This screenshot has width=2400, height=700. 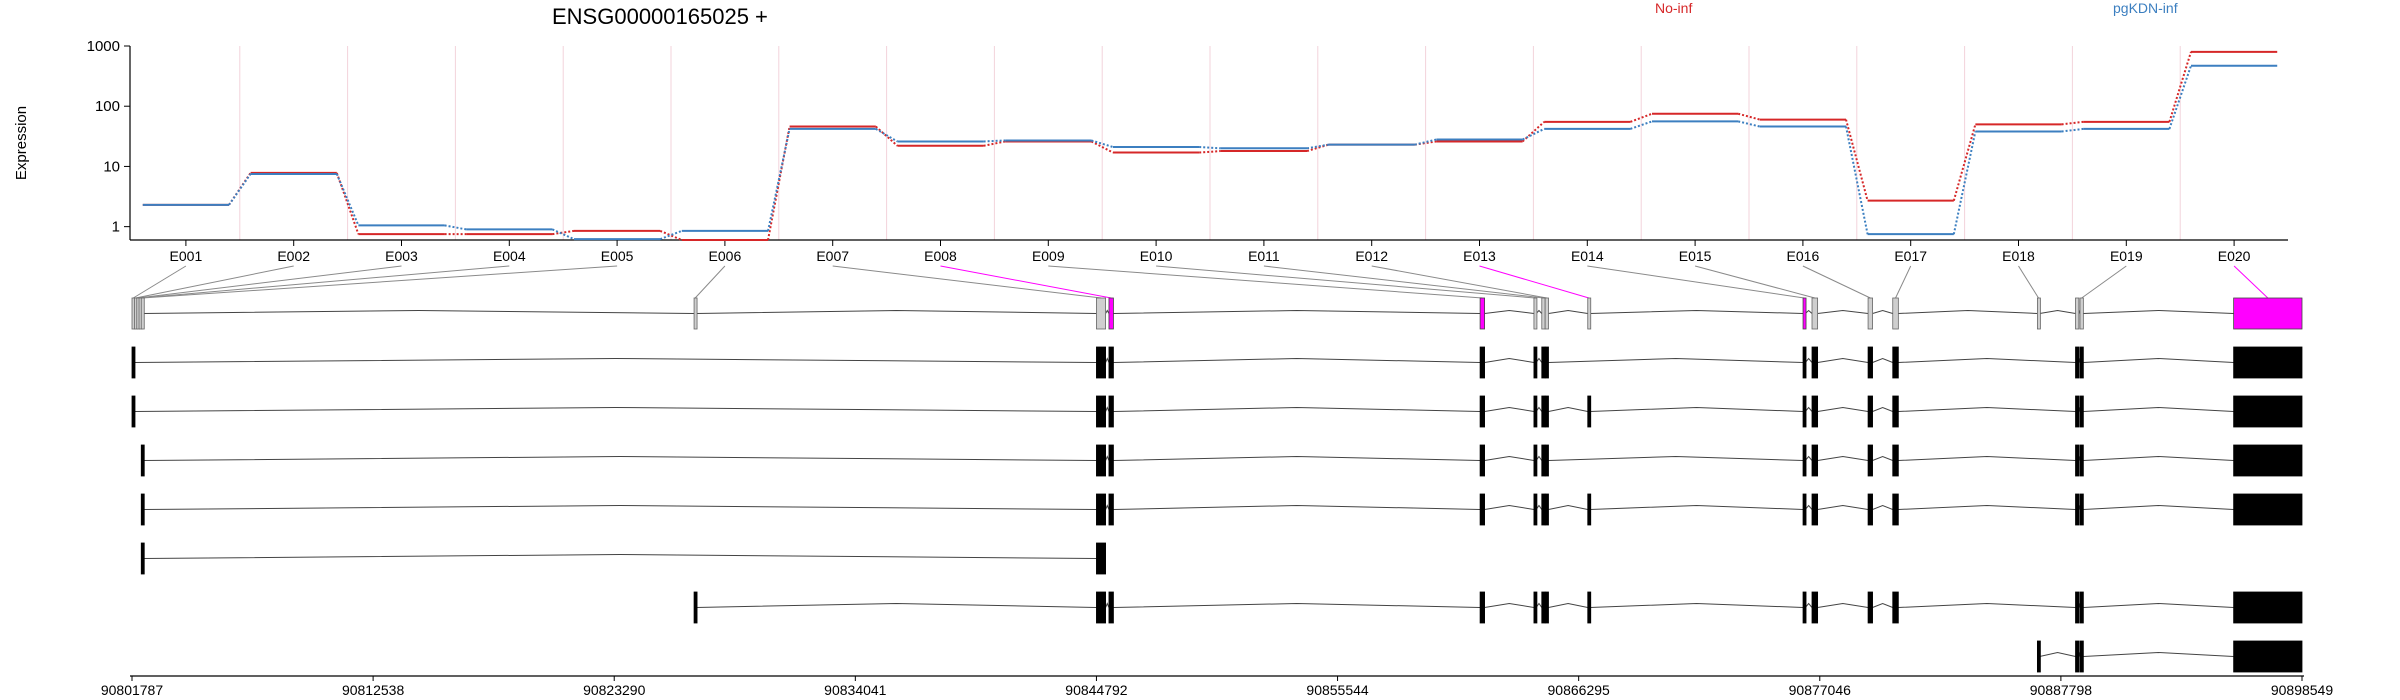 I want to click on genomic-tick-label: 90823290, so click(x=614, y=690).